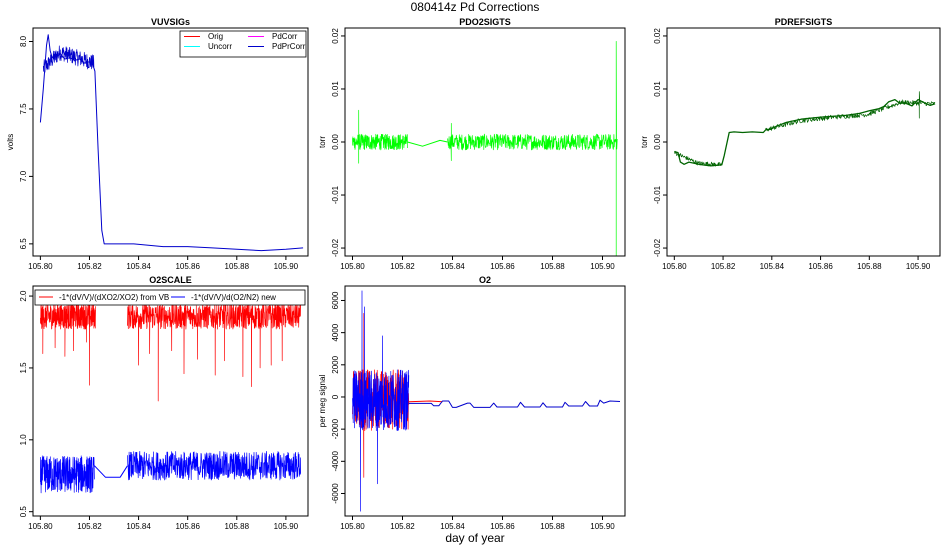 The height and width of the screenshot is (550, 950). I want to click on vuvsigs-ytick-label: 7.5, so click(23, 109).